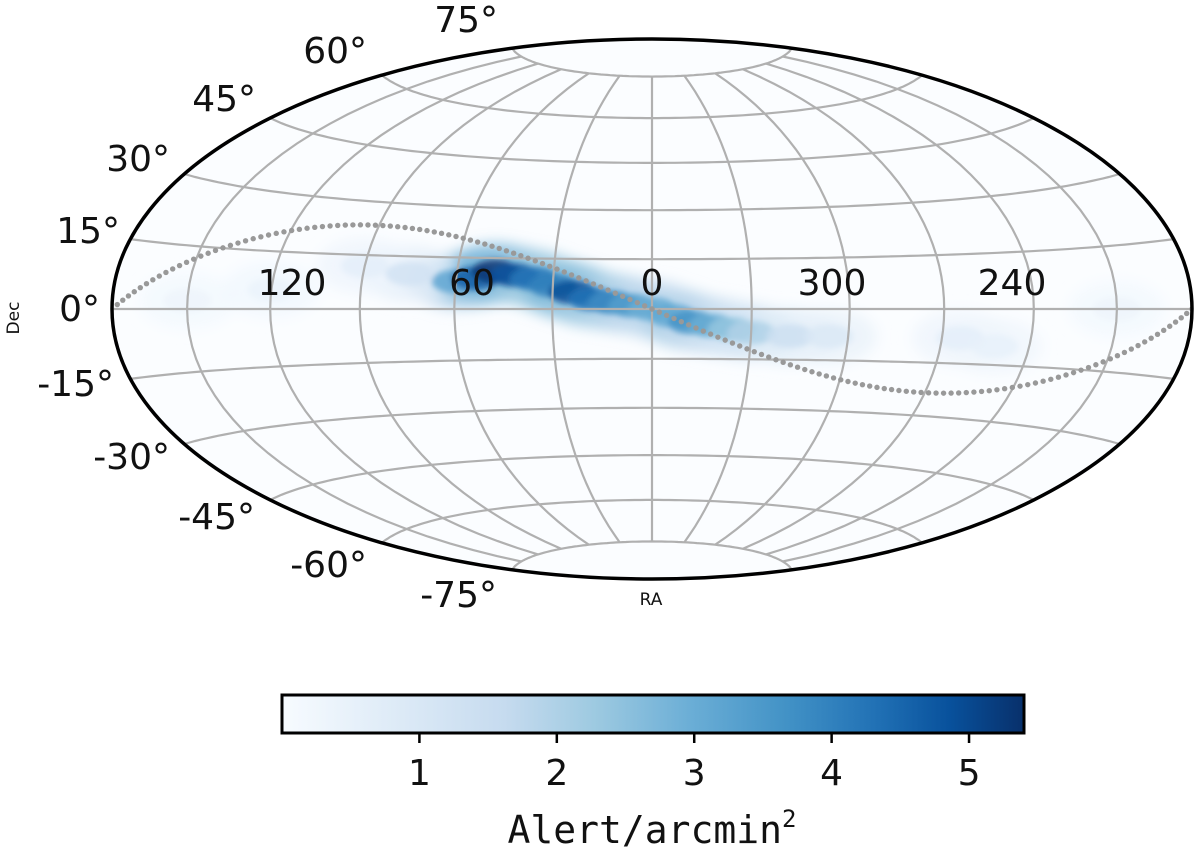 Image resolution: width=1200 pixels, height=855 pixels. What do you see at coordinates (556, 773) in the screenshot?
I see `colorbar-tick-label: 2` at bounding box center [556, 773].